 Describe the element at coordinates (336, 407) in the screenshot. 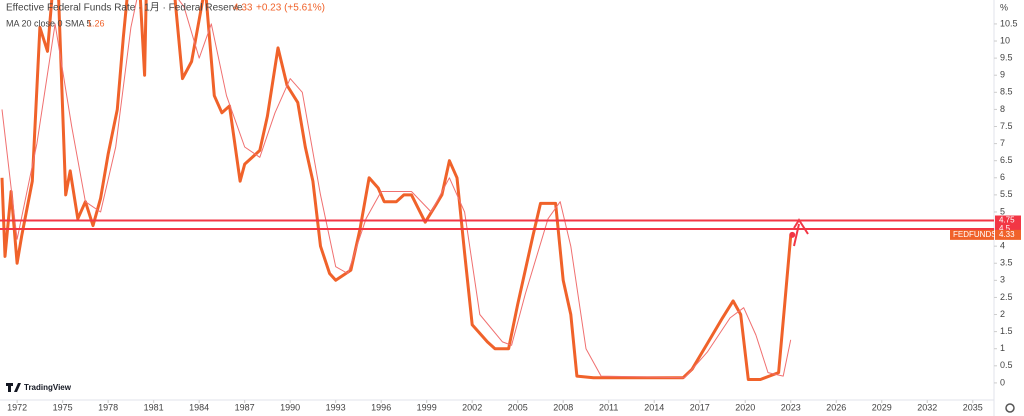

I see `x-tick-label: 1993` at that location.